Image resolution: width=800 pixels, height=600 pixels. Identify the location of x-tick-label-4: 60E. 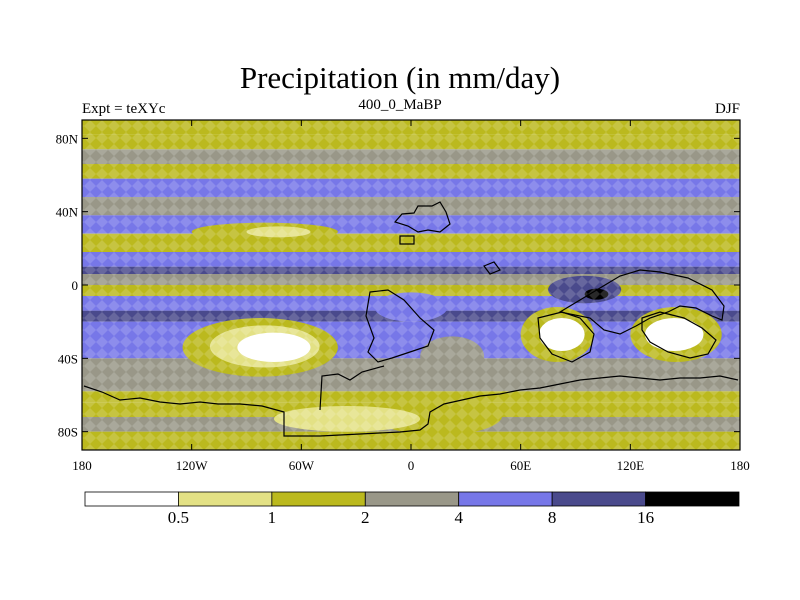
(520, 465).